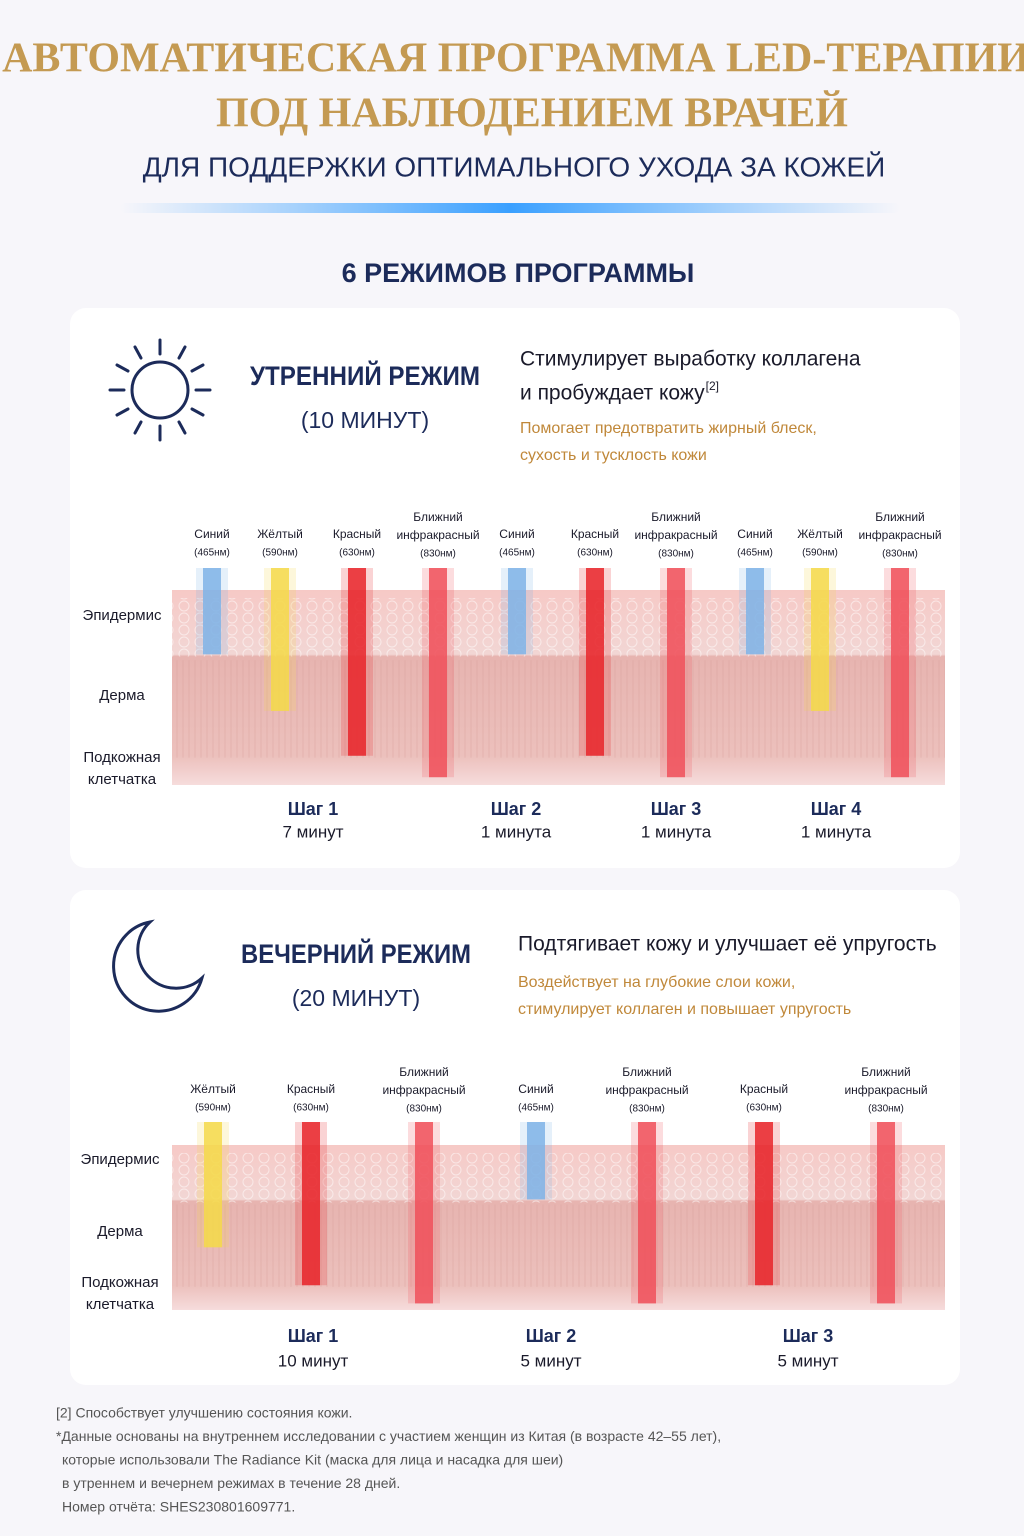  What do you see at coordinates (160, 390) in the screenshot?
I see `sun-icon` at bounding box center [160, 390].